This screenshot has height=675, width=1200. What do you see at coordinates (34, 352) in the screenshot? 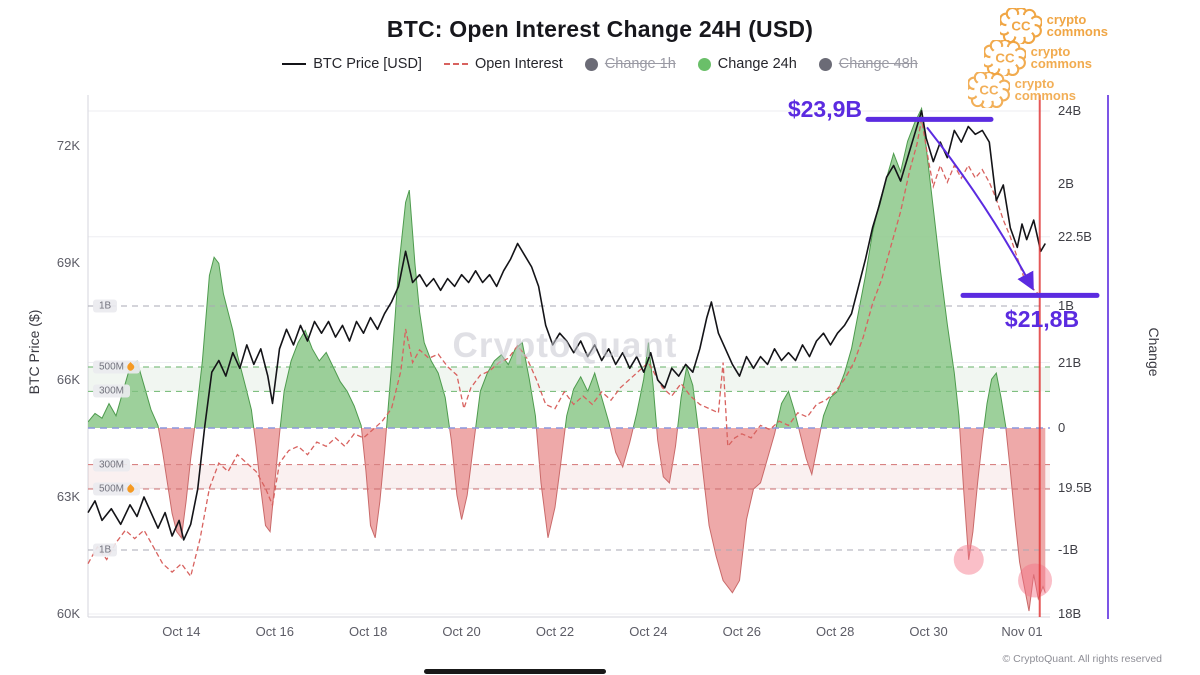
I see `y-axis-title-left: BTC Price ($)` at bounding box center [34, 352].